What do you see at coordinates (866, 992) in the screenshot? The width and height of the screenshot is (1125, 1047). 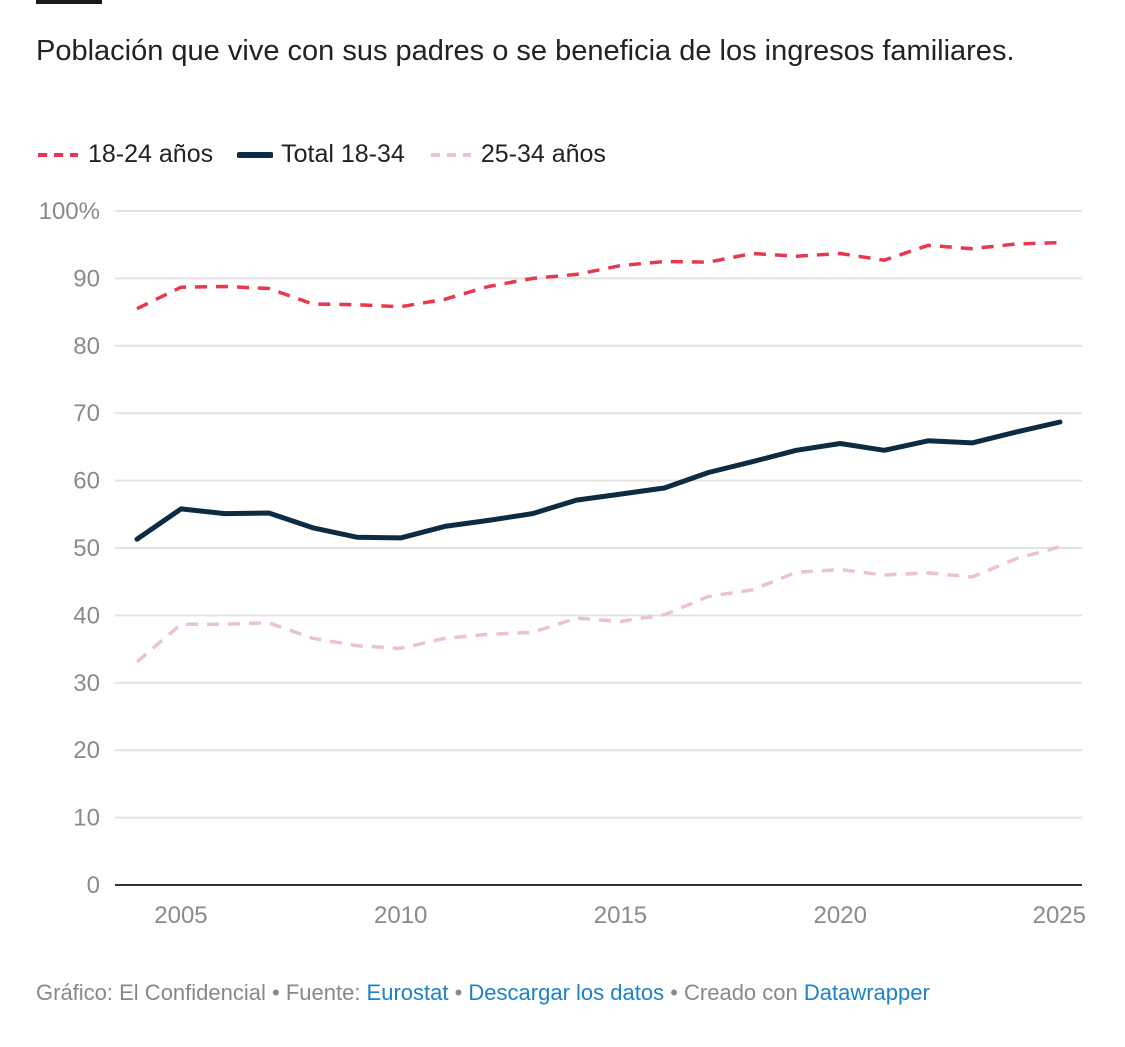 I see `datawrapper-link: Datawrapper` at bounding box center [866, 992].